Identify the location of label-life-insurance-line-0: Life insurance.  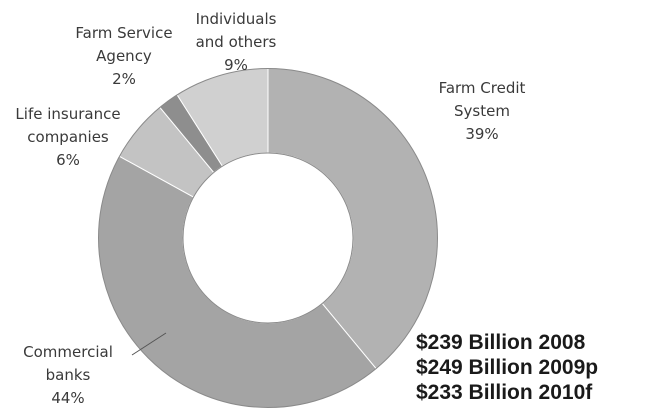
(67, 114).